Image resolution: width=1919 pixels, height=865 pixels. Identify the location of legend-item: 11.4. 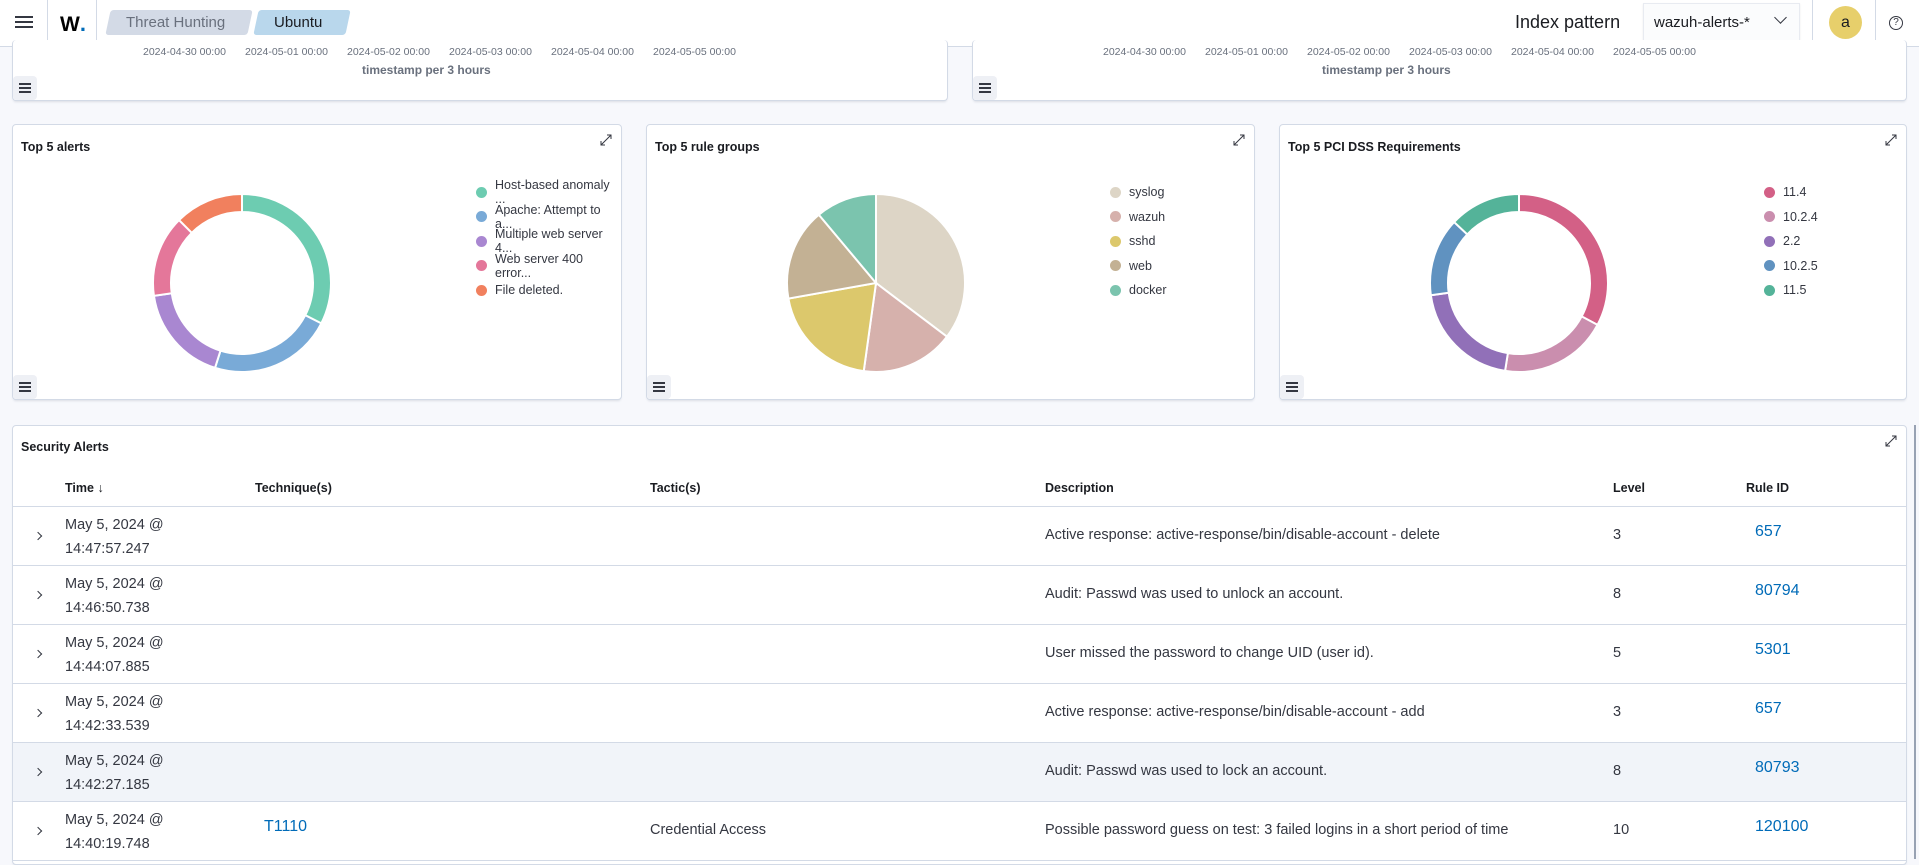
(1791, 192).